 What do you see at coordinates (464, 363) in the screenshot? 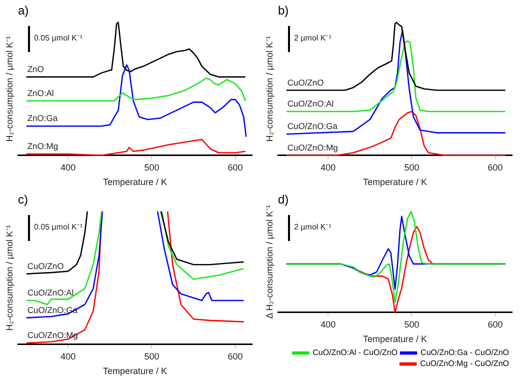
I see `legend-label: CuO/ZnO:Mg - CuO/ZnO` at bounding box center [464, 363].